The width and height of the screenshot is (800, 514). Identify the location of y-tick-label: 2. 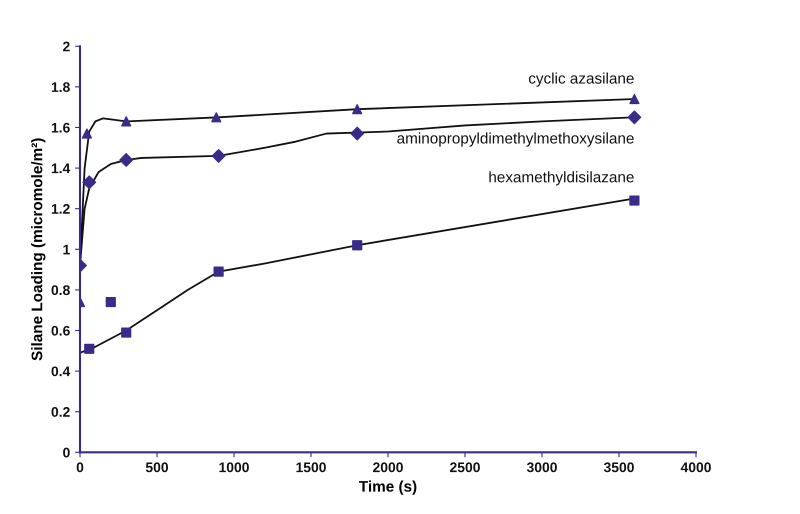
(66, 47).